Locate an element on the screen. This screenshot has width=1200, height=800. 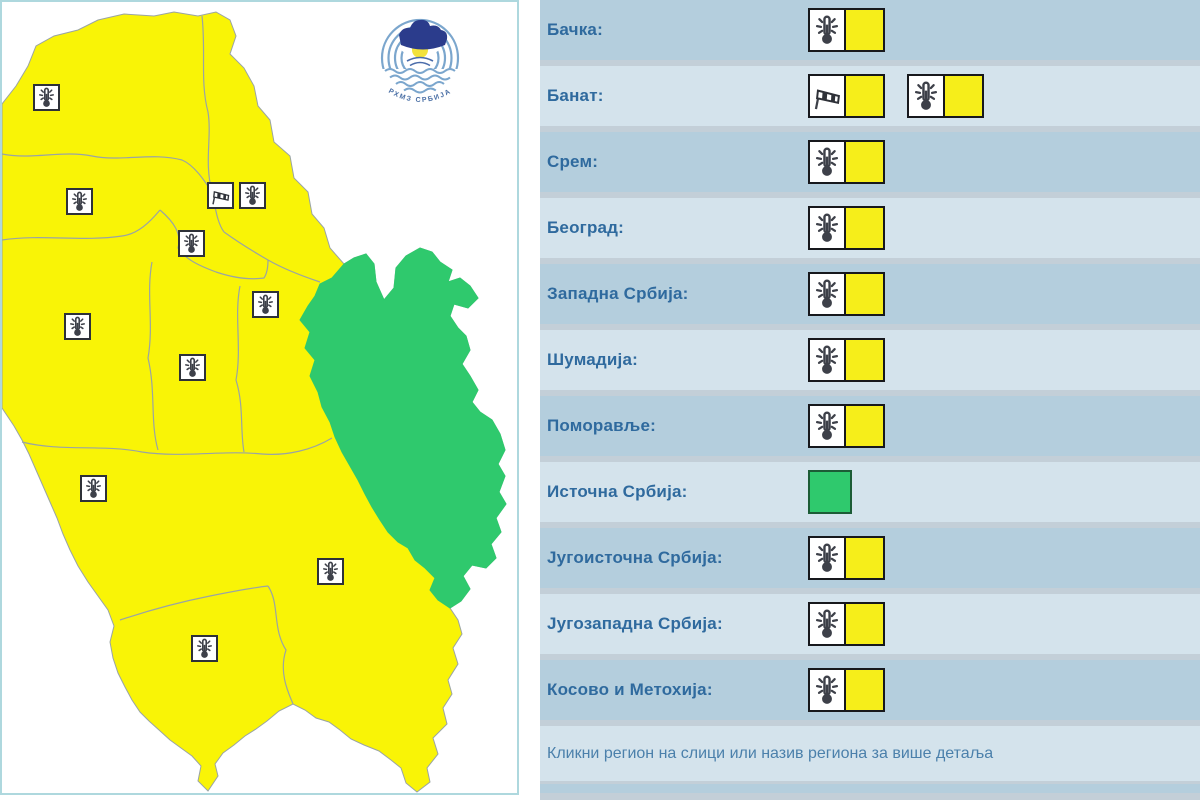
region-label-srem: Срем: is located at coordinates (573, 161).